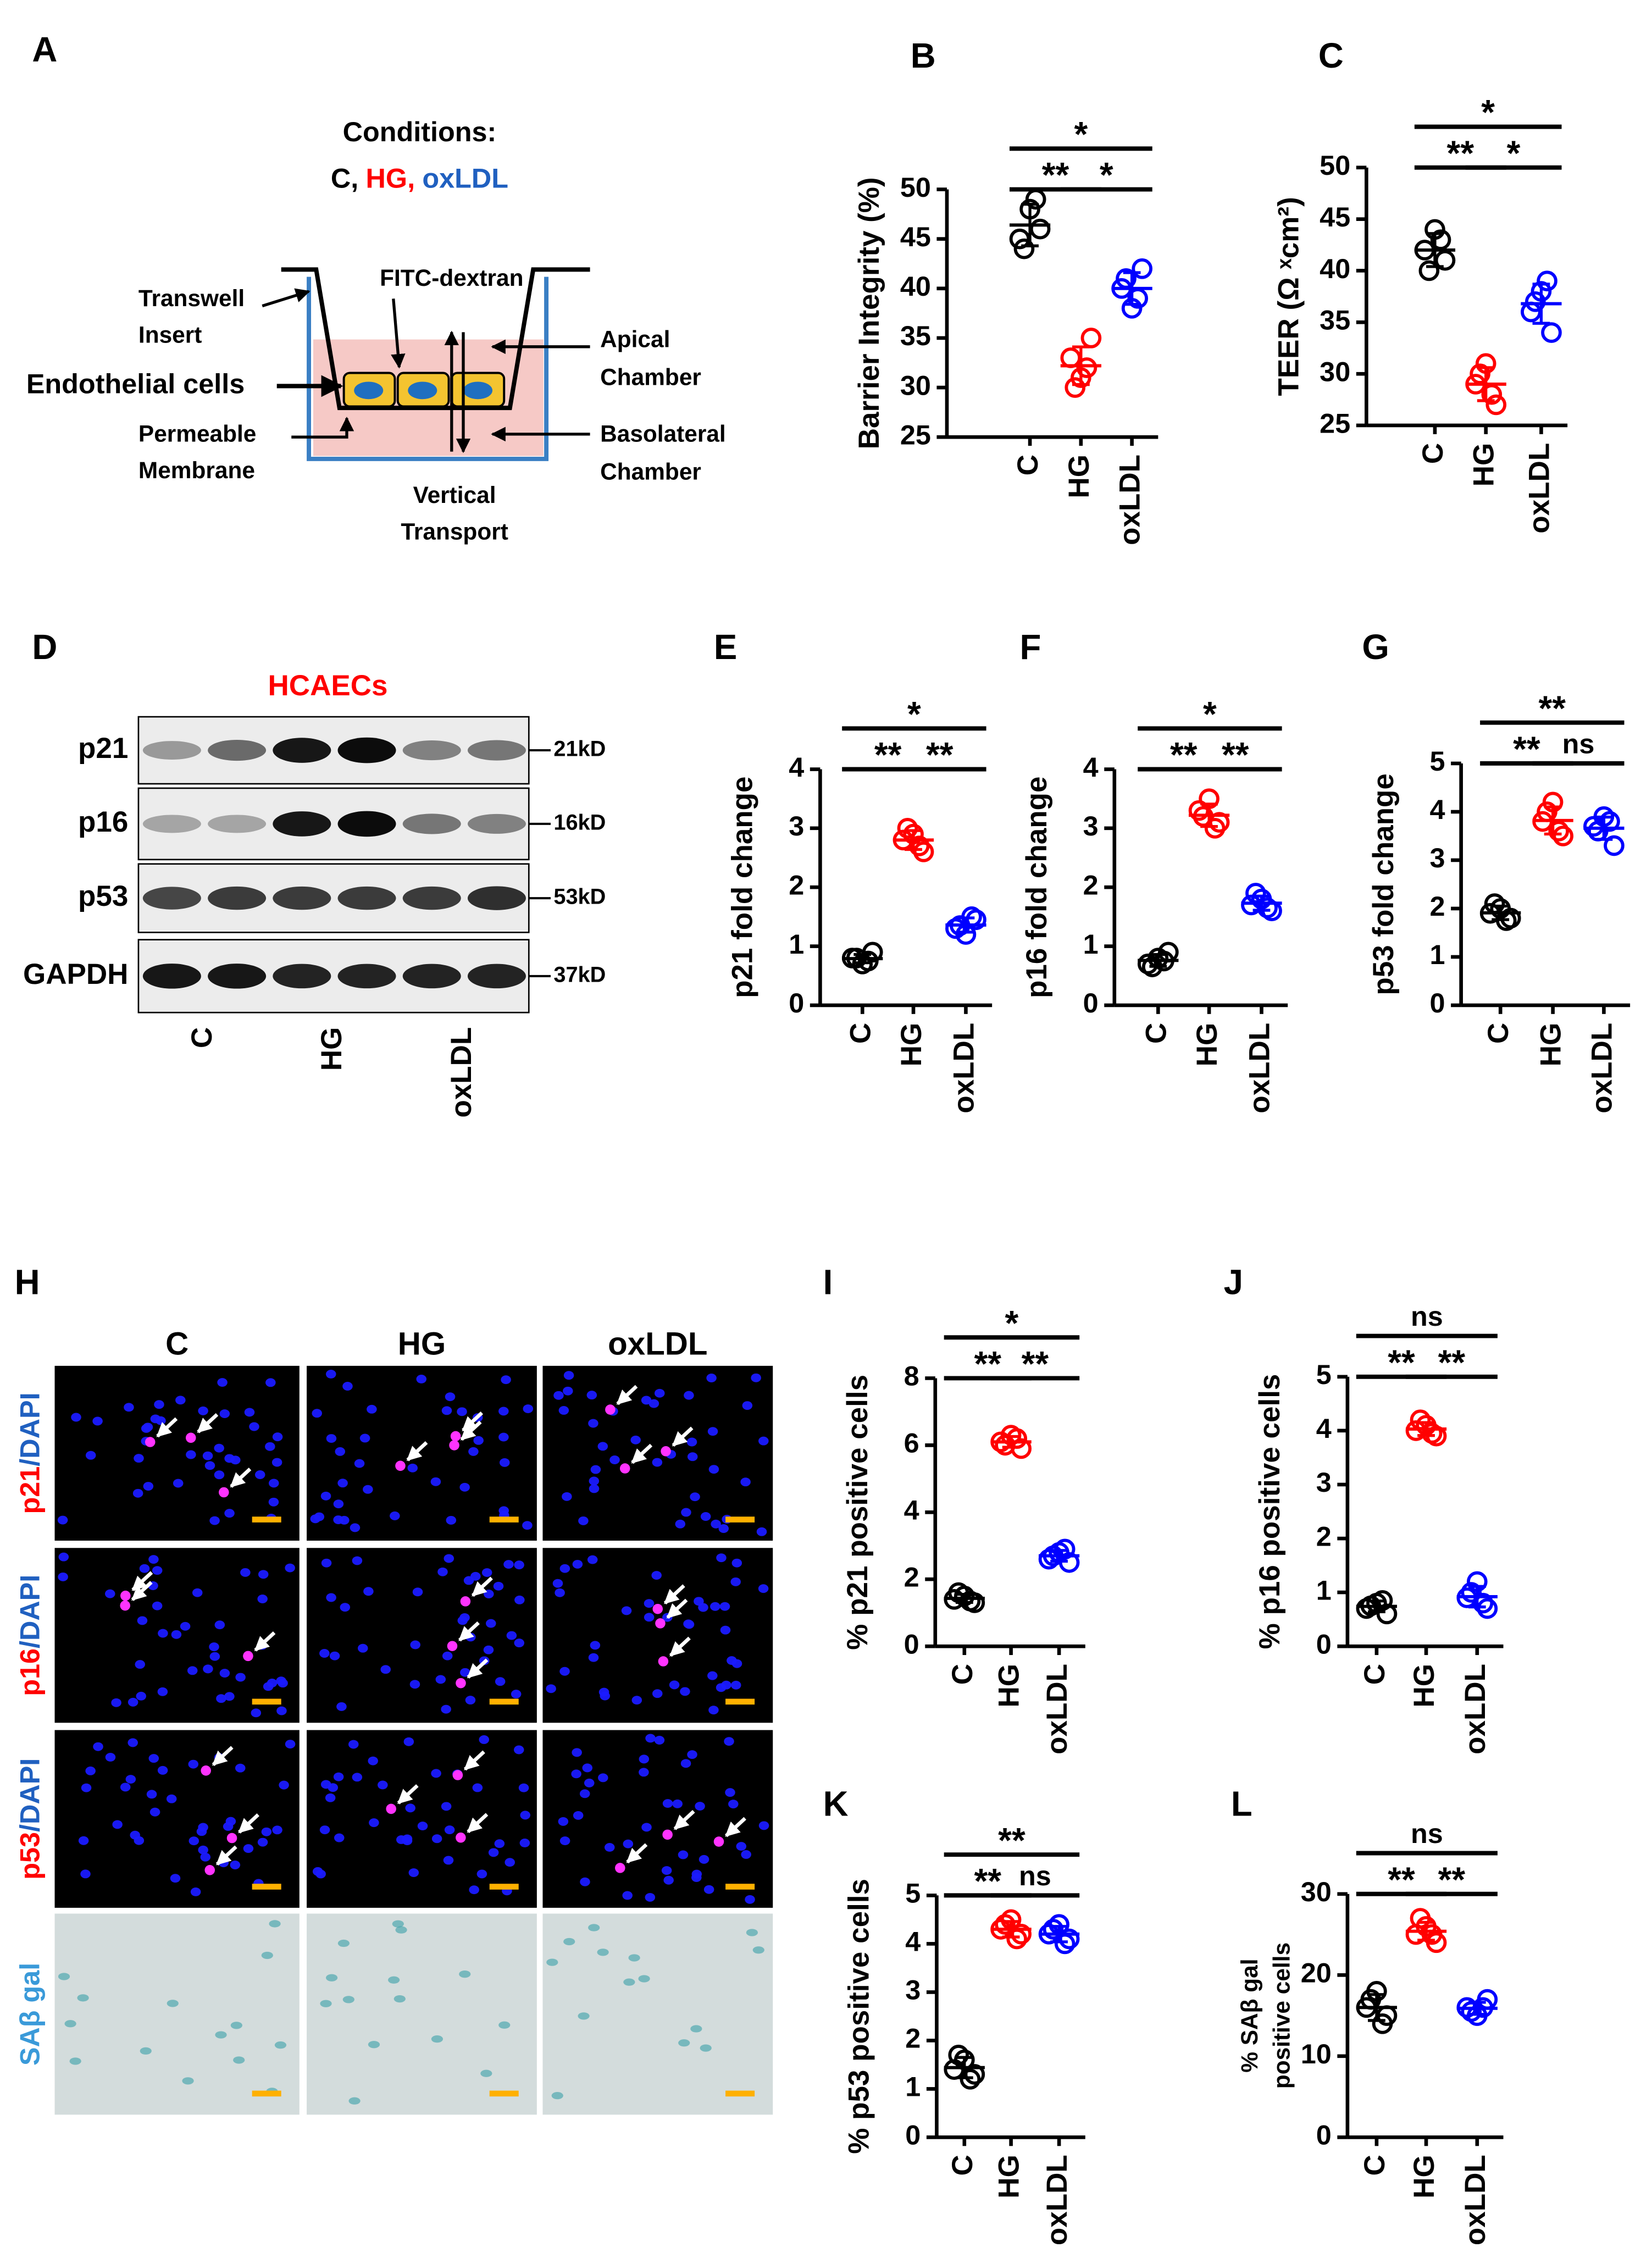  I want to click on blot-title: HCAECs, so click(328, 685).